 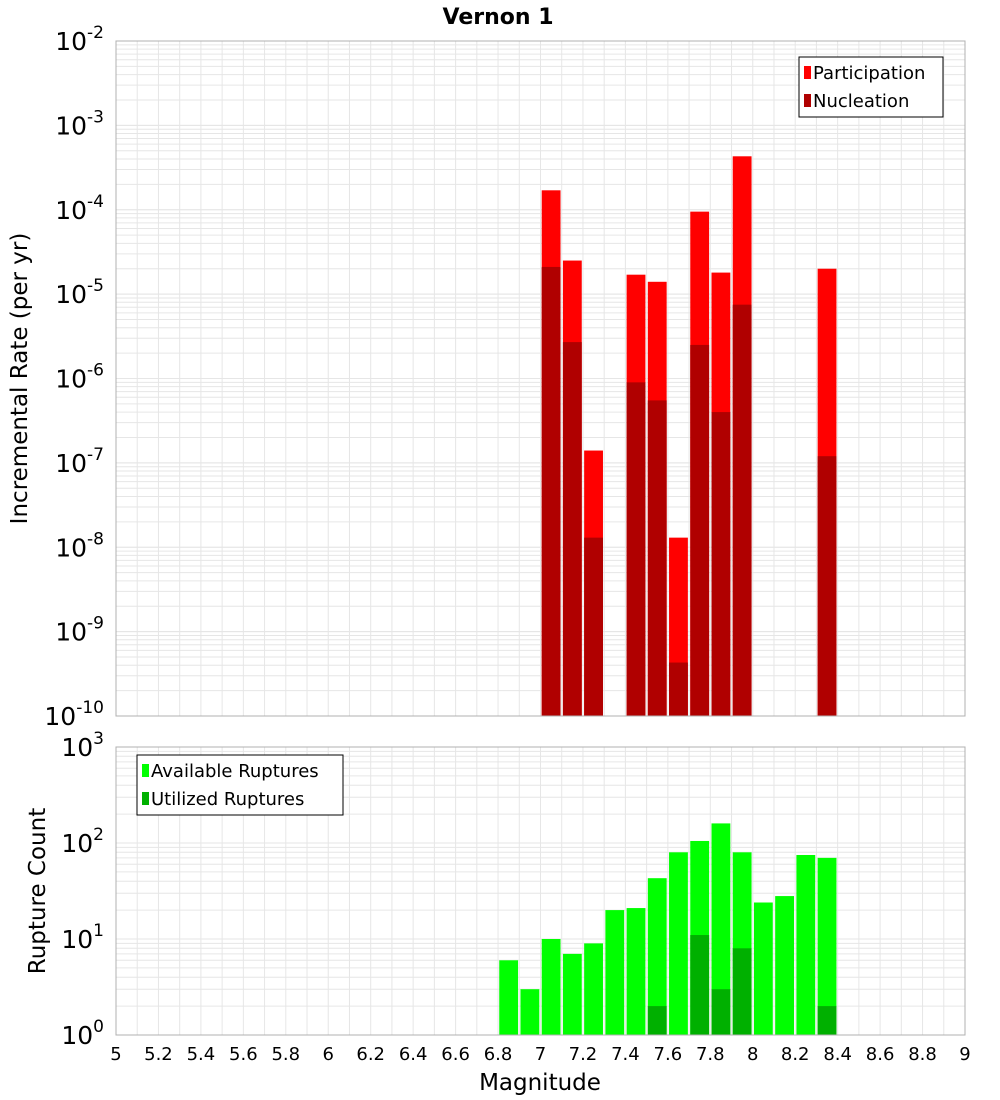 I want to click on bottom-legend: Available Ruptures Utilized Ruptures, so click(x=240, y=785).